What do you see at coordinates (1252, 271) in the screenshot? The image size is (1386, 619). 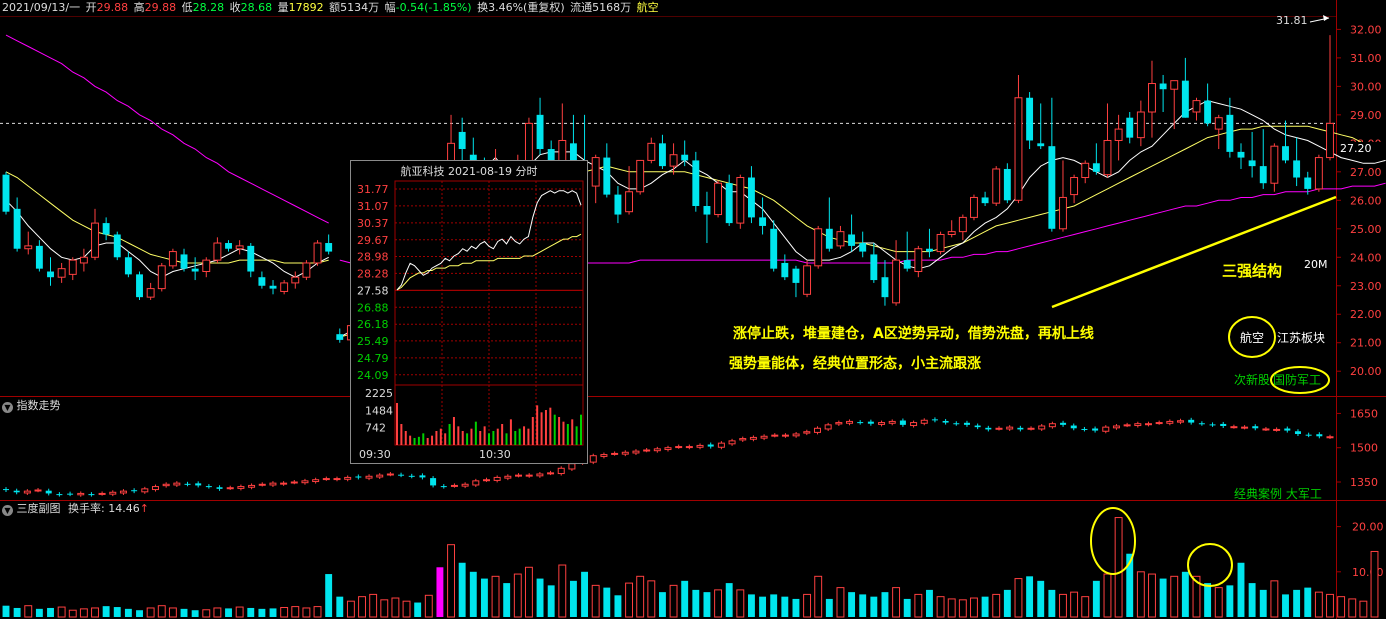 I see `structure-label: 三强结构` at bounding box center [1252, 271].